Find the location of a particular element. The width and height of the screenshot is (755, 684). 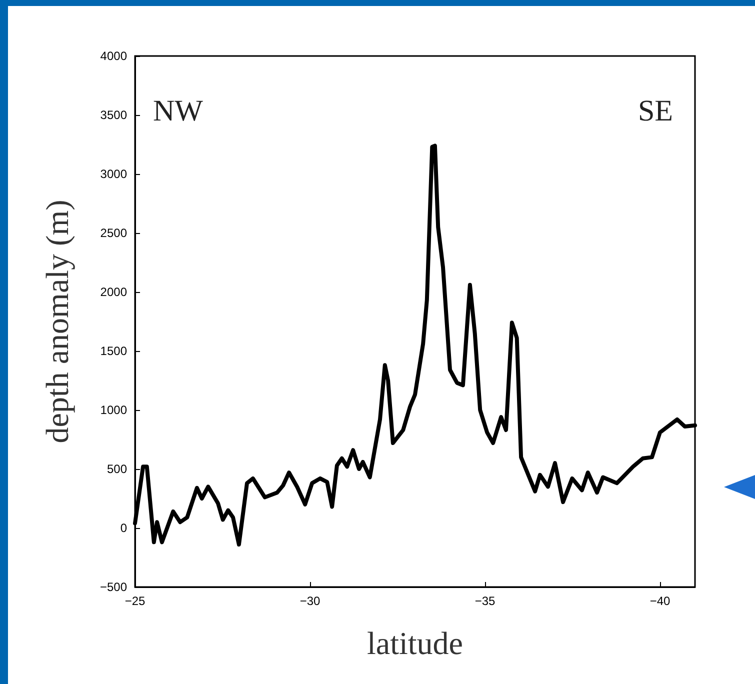

y-tick-label: 4000 is located at coordinates (114, 56).